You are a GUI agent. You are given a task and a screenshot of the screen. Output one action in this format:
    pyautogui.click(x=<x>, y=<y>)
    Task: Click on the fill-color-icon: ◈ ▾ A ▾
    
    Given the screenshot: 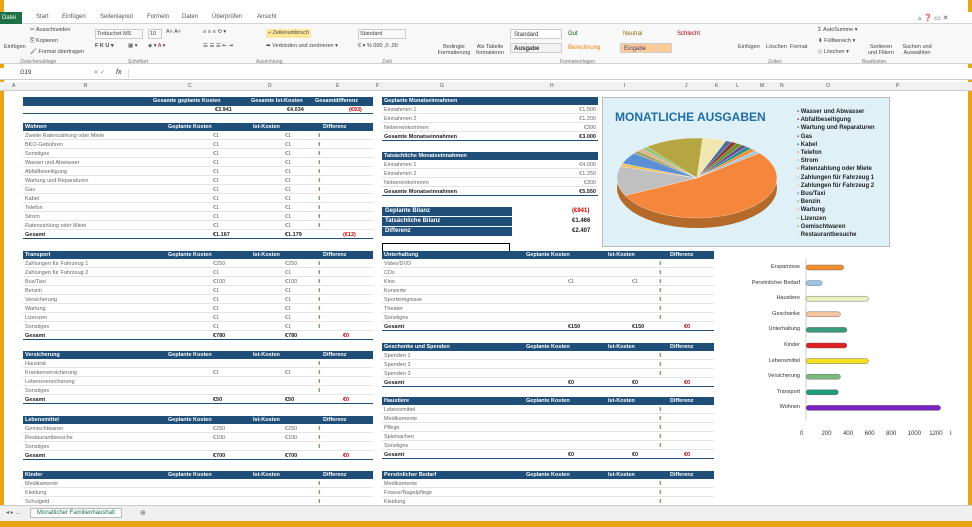 What is the action you would take?
    pyautogui.click(x=157, y=46)
    